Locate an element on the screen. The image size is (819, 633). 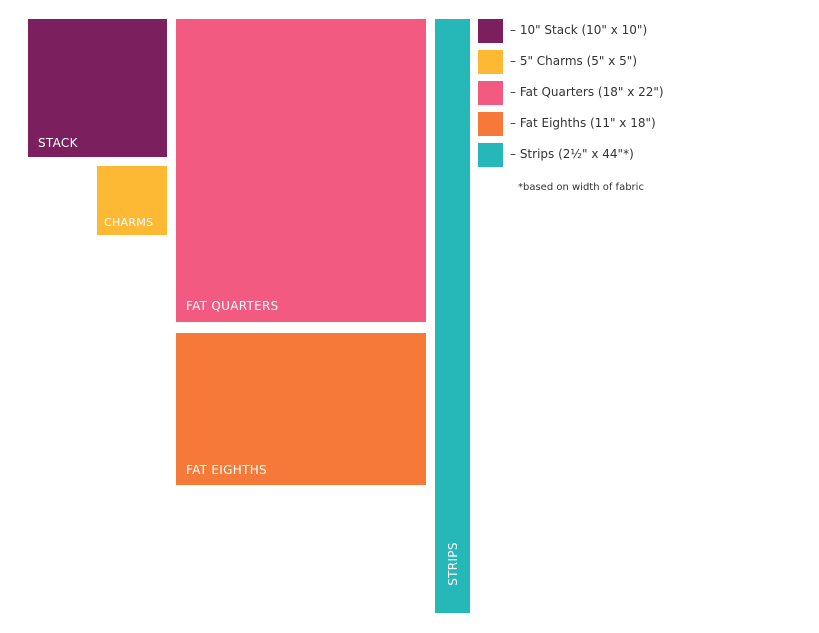
fat-quarters-block: FAT QUARTERS is located at coordinates (301, 170).